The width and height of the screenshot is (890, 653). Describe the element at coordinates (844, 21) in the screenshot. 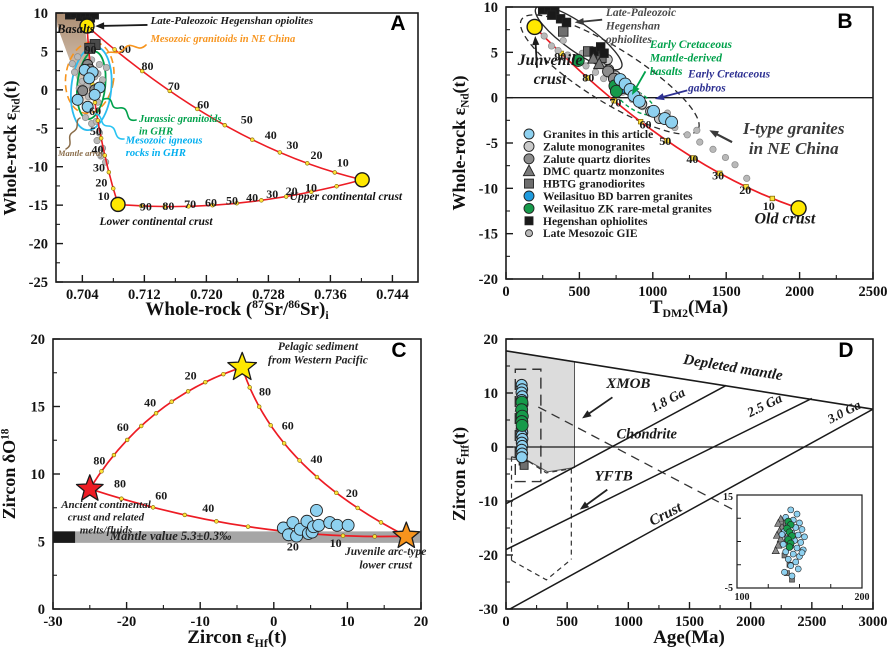

I see `svg-text: B` at that location.